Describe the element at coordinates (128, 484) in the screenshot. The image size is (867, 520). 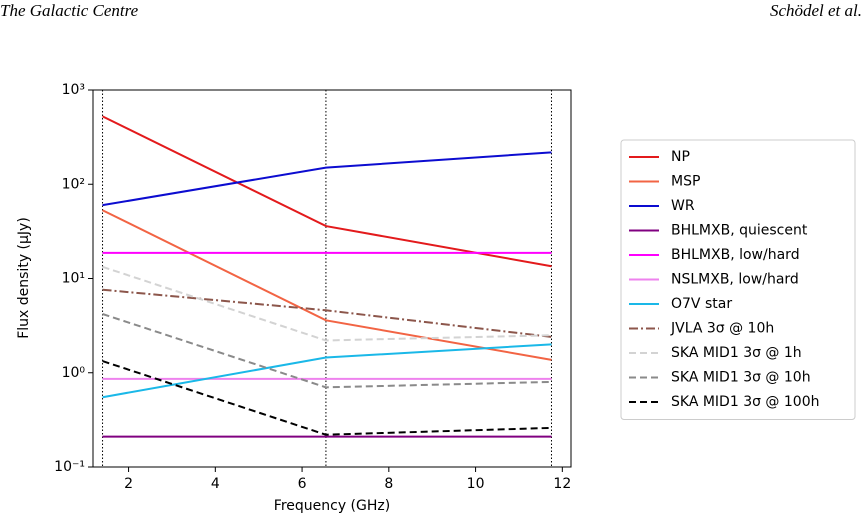
I see `x-tick-label: 2` at that location.